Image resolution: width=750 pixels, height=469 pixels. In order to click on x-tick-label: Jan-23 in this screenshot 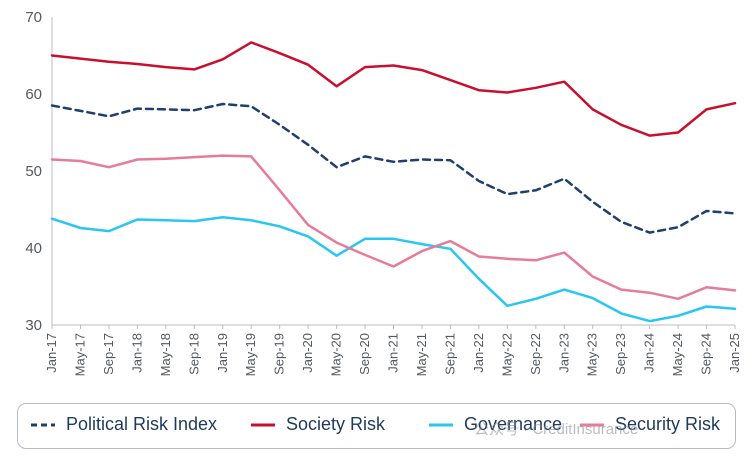, I will do `click(563, 353)`.